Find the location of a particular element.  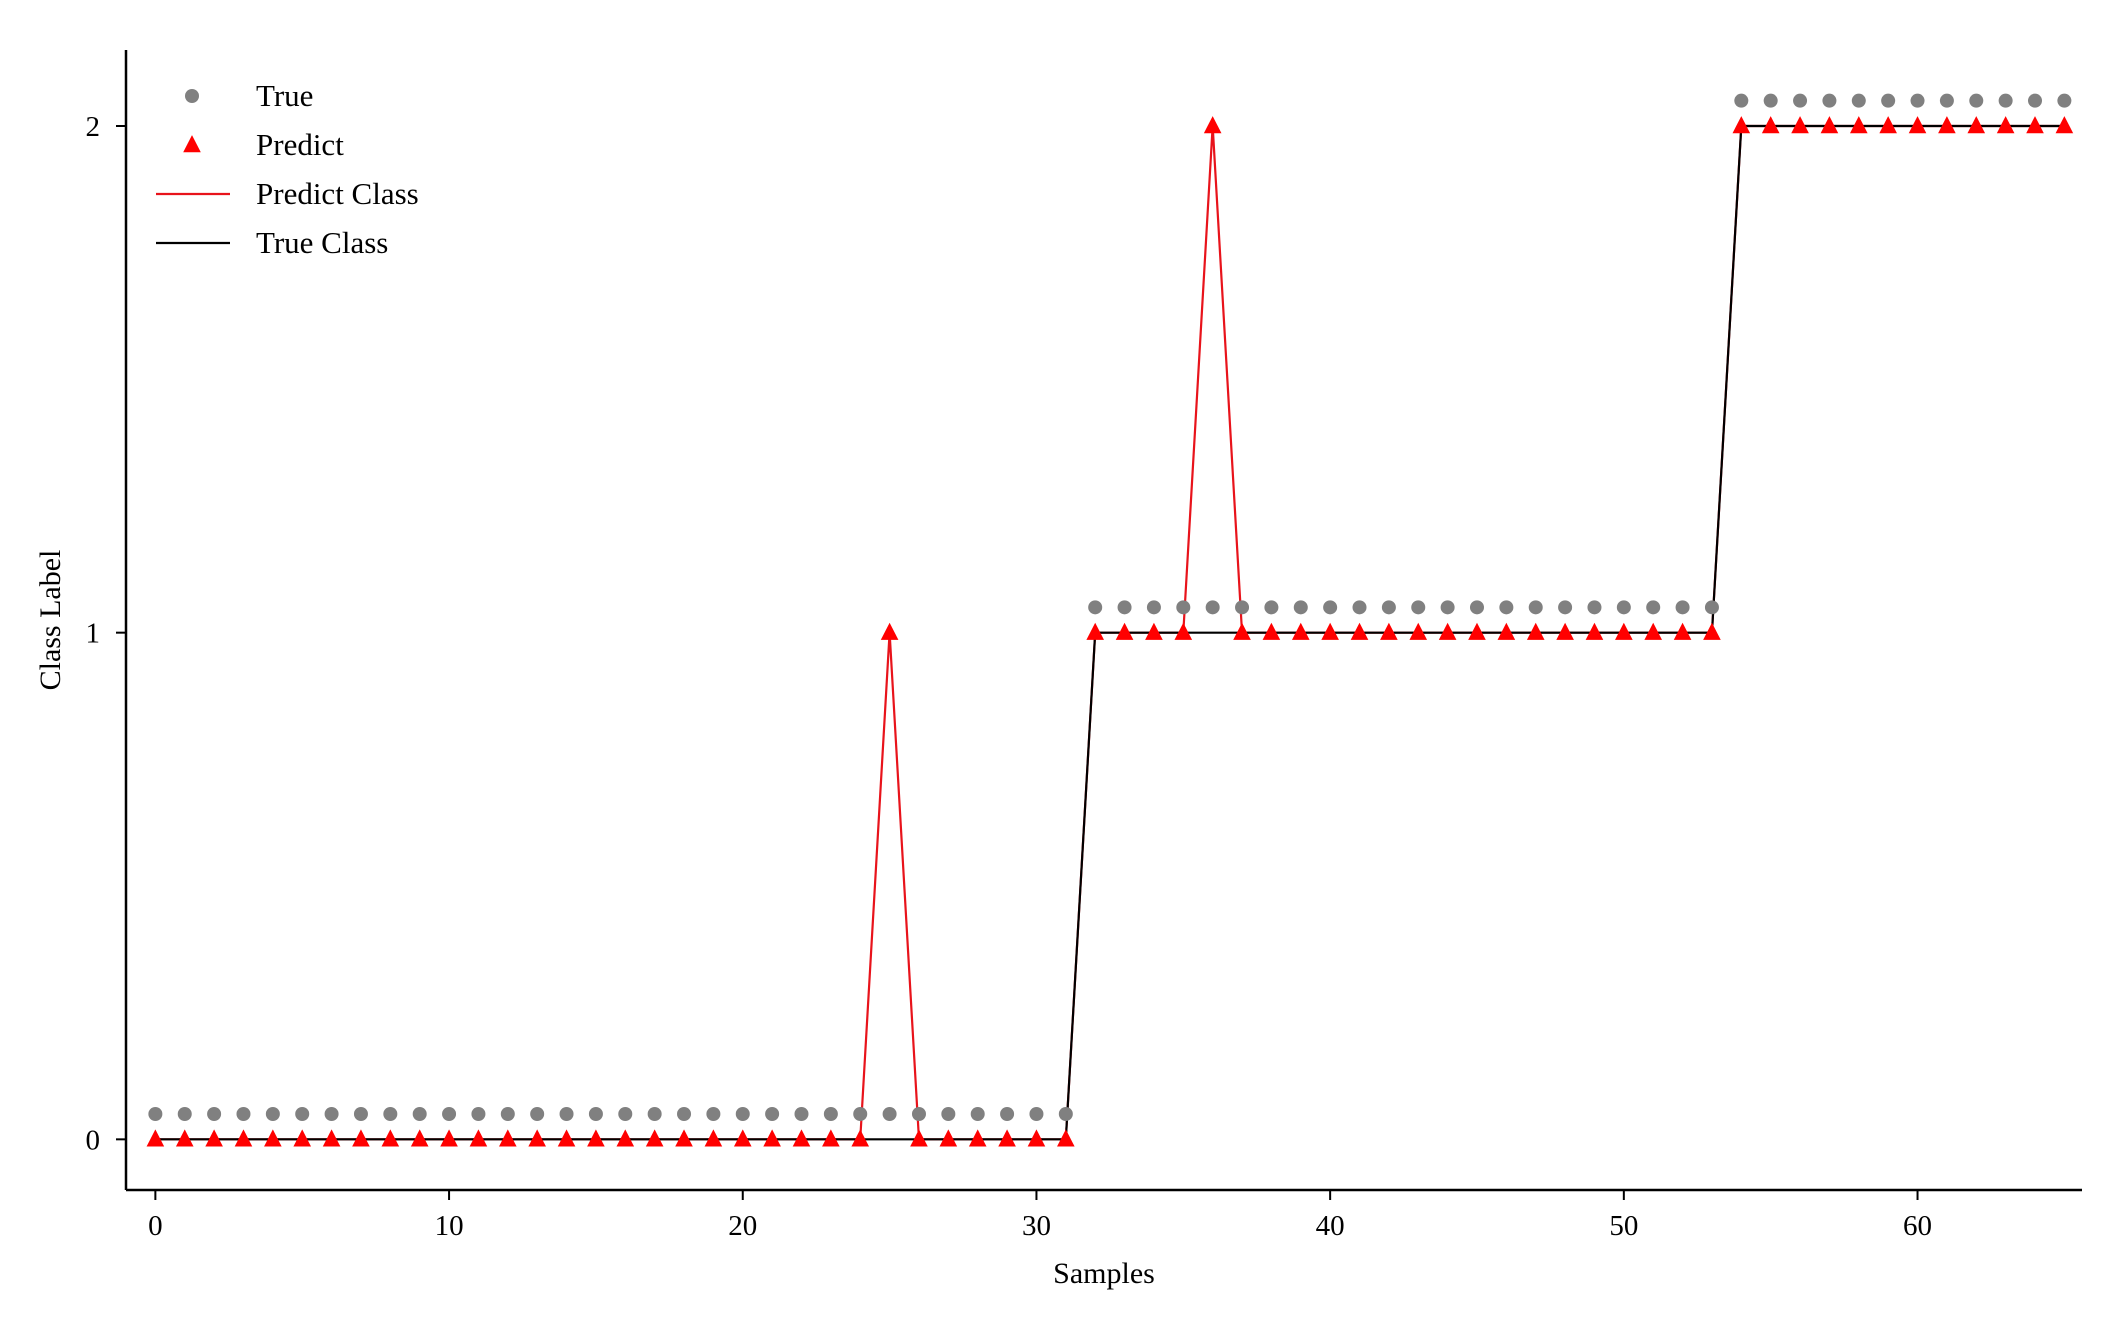

legend-marker-predict is located at coordinates (192, 144).